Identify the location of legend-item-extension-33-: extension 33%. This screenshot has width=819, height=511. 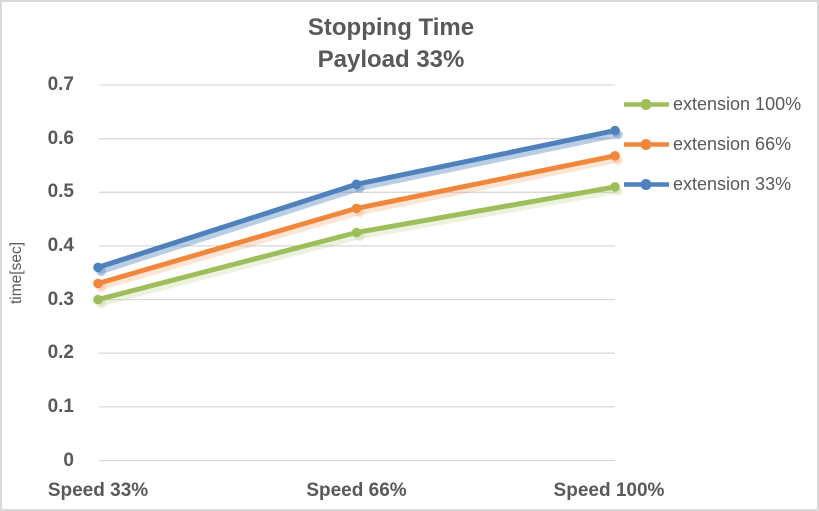
(712, 184).